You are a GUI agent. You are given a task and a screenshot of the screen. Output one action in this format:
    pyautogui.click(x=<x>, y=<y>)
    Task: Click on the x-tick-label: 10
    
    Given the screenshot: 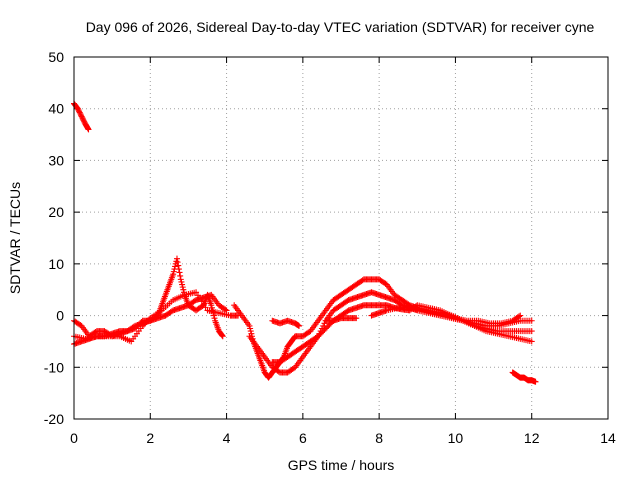 What is the action you would take?
    pyautogui.click(x=456, y=438)
    